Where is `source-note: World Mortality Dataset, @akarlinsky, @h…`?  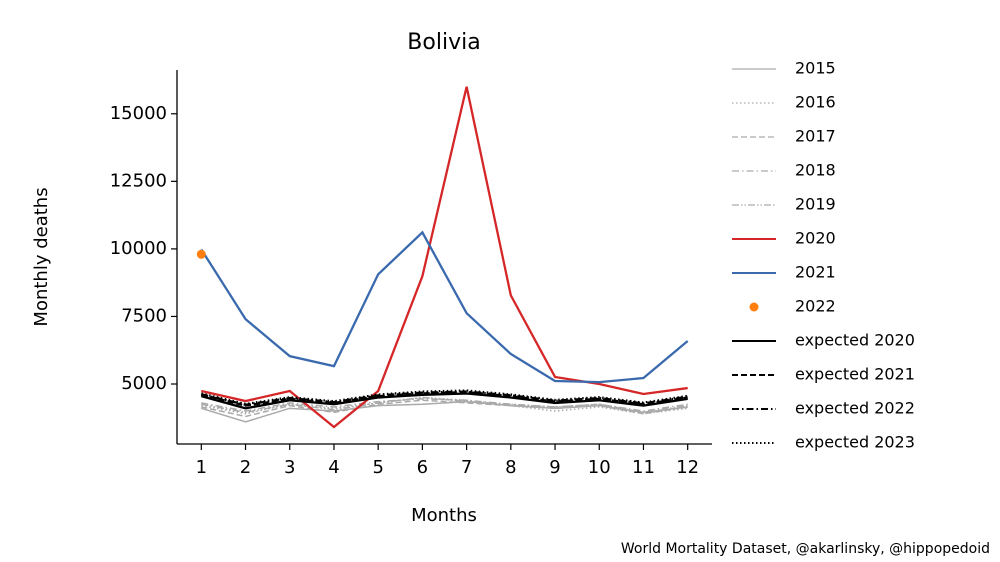
source-note: World Mortality Dataset, @akarlinsky, @h… is located at coordinates (805, 549).